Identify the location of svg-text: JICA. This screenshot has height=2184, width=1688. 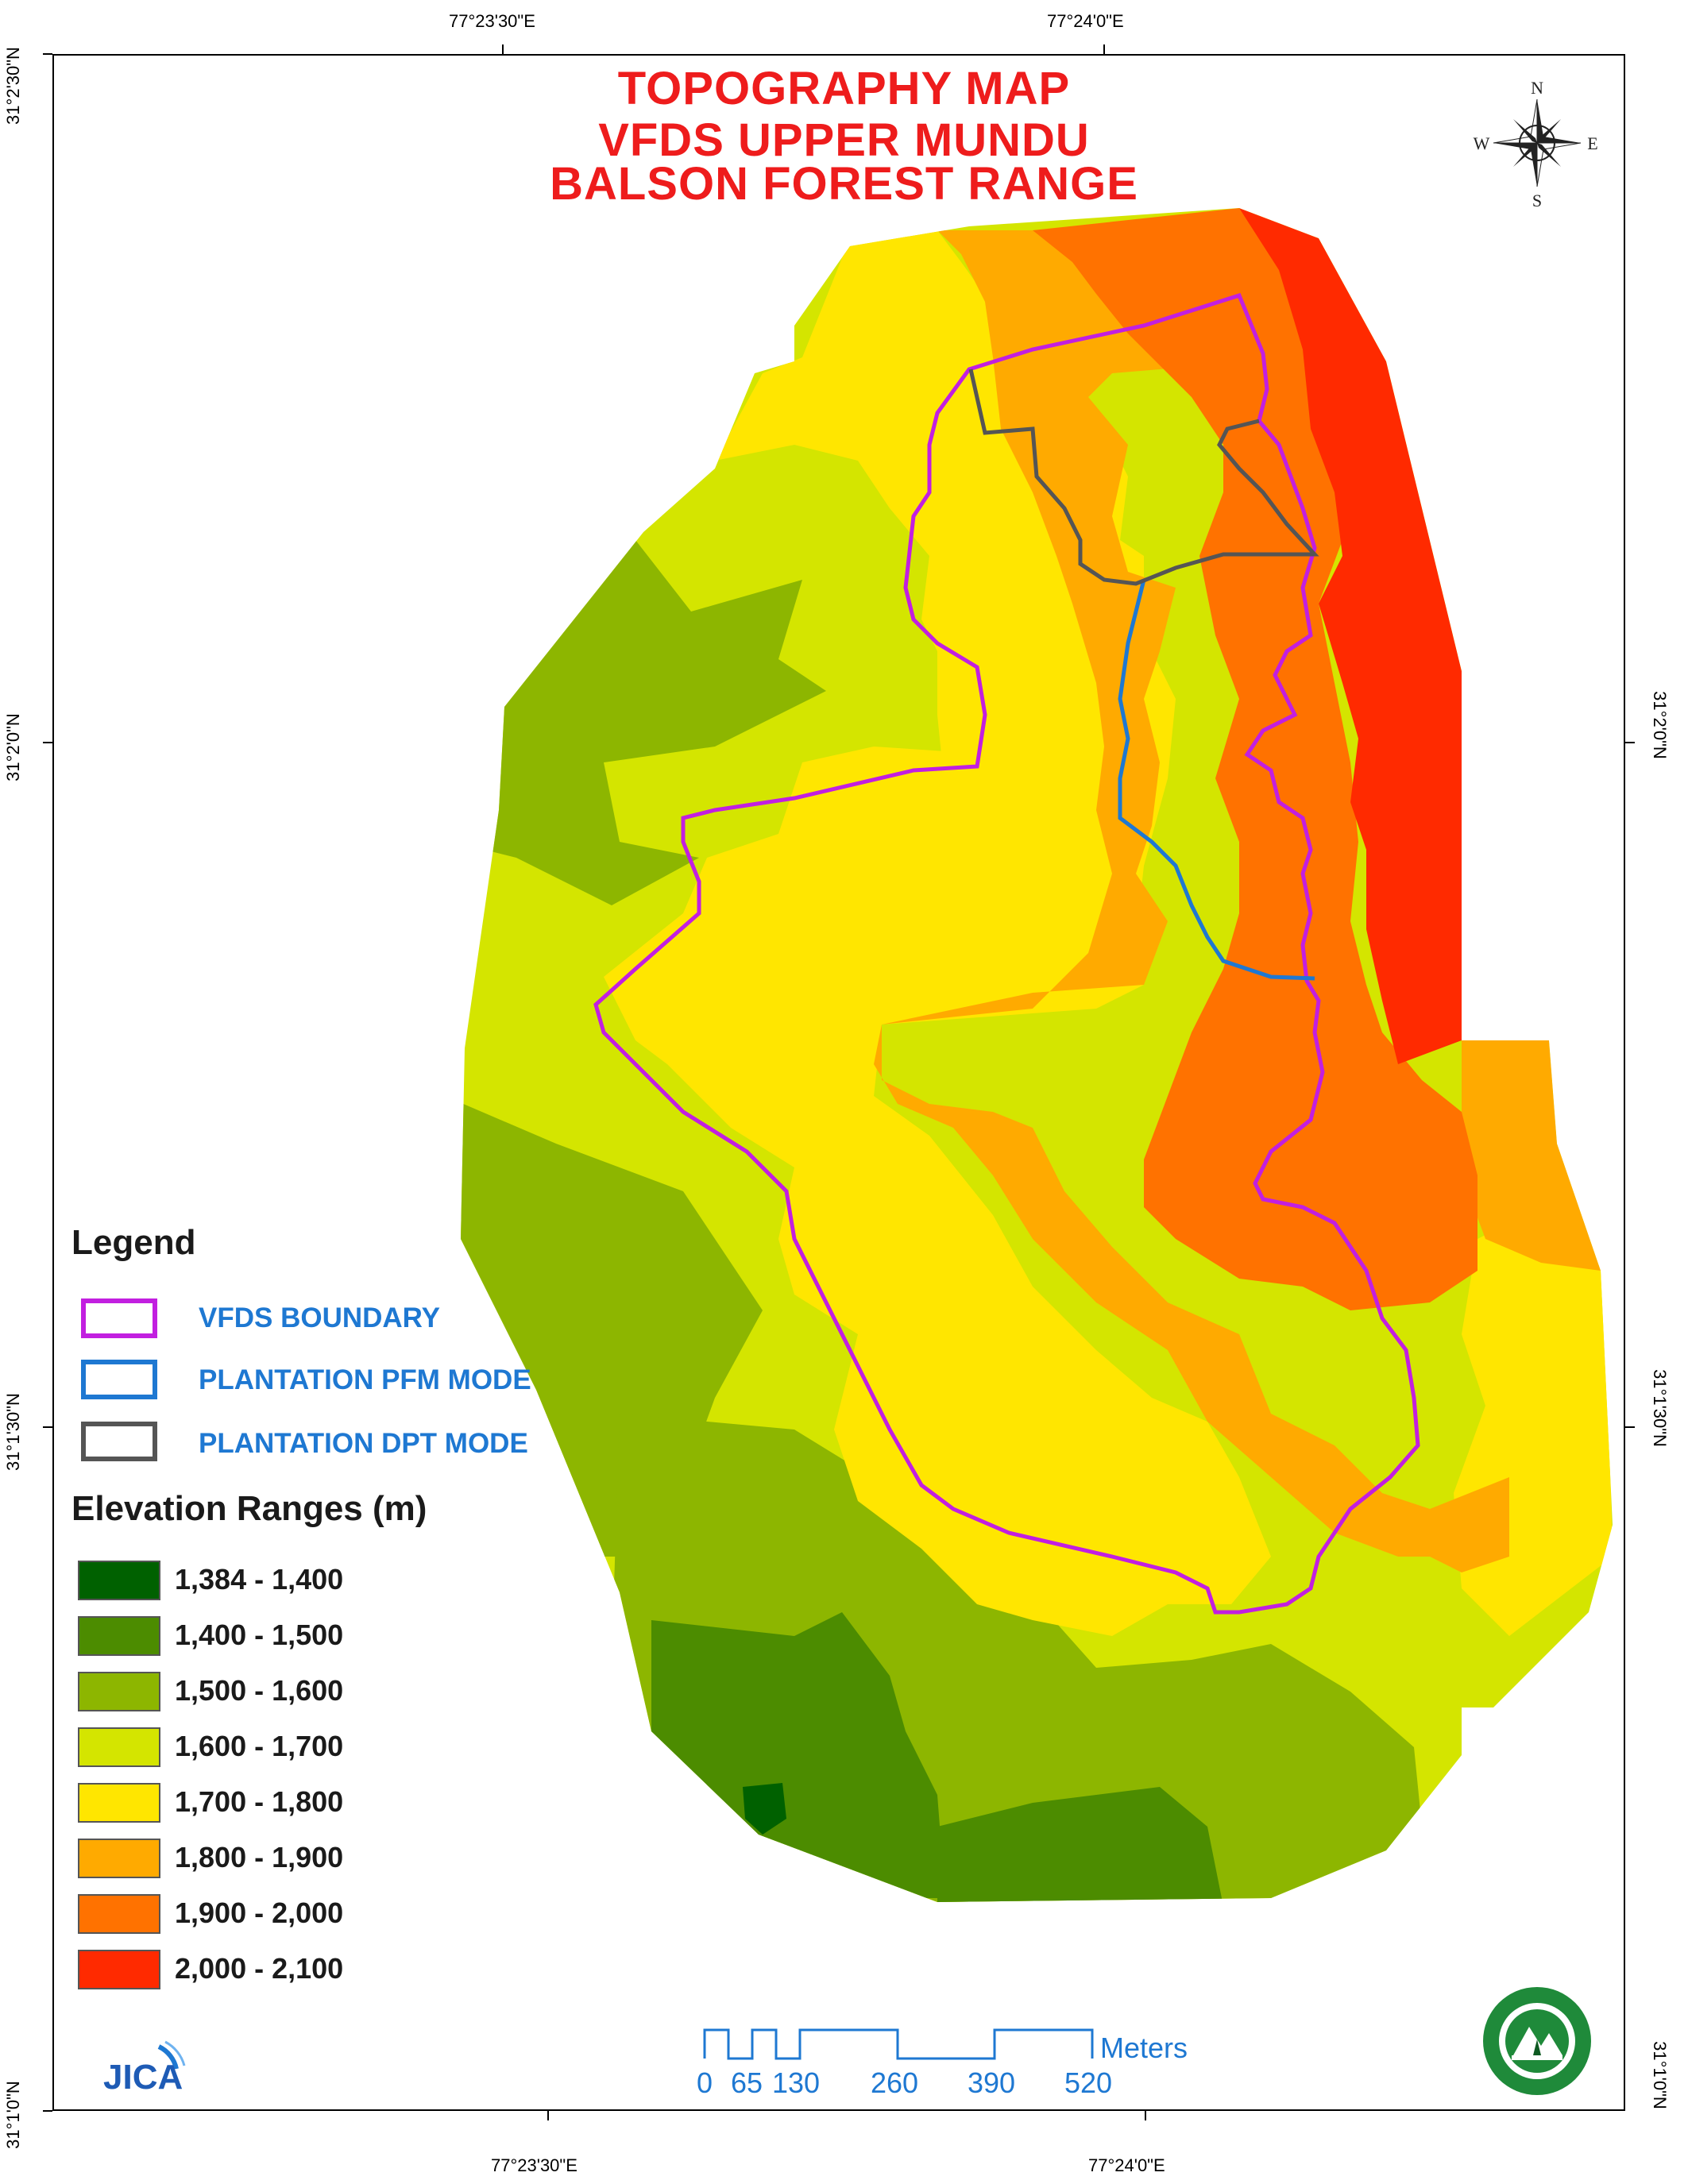
(143, 2077).